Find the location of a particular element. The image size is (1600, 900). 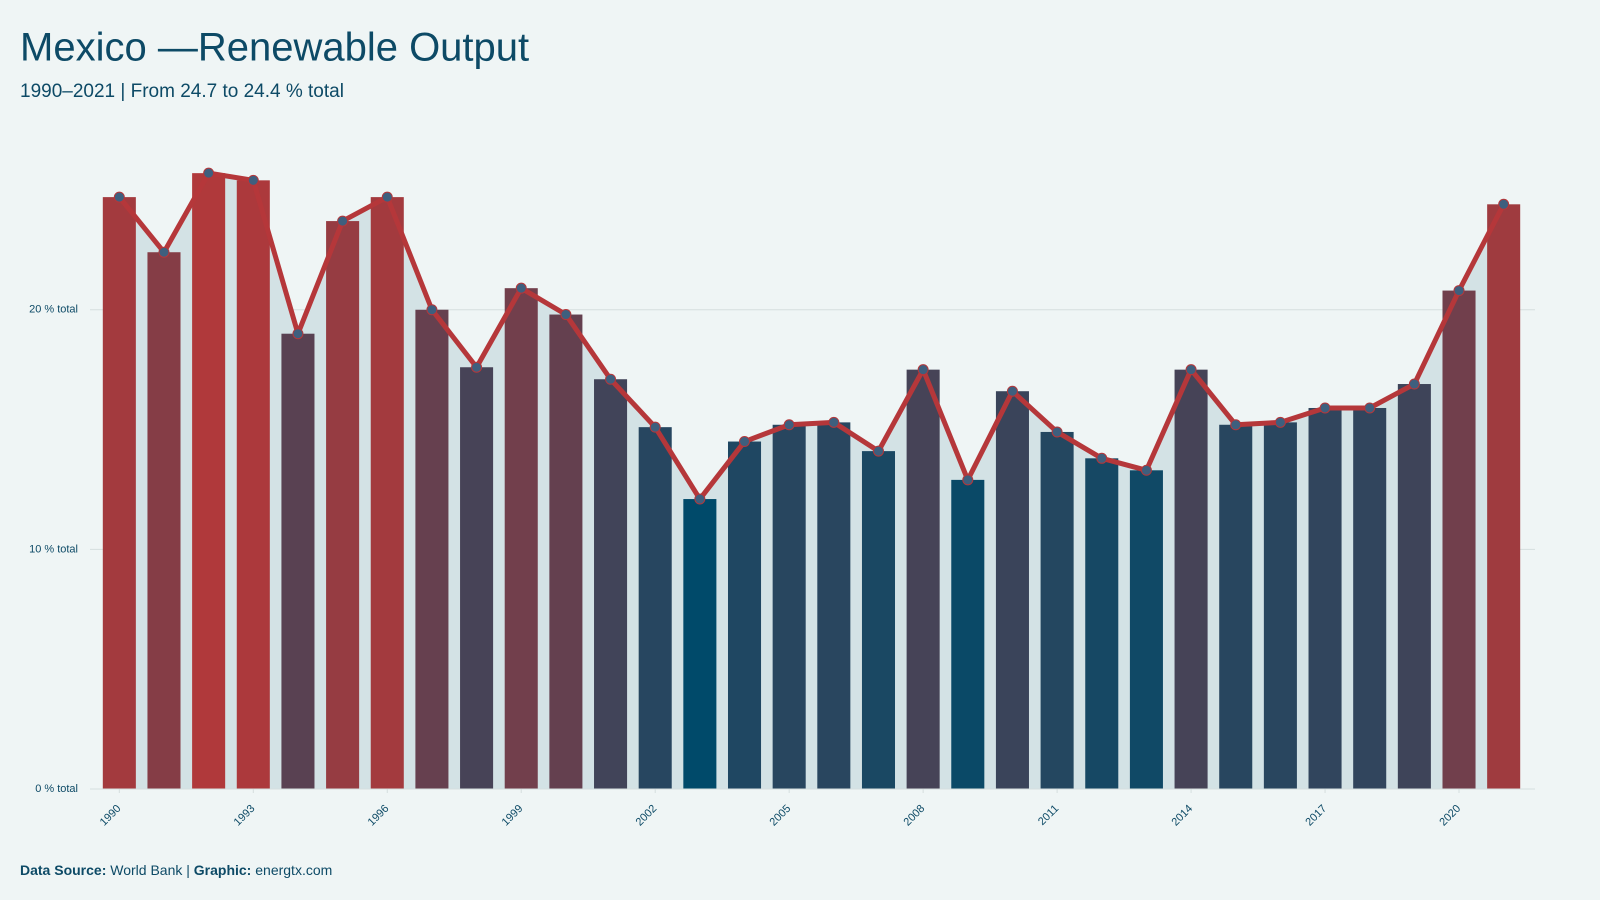

footer-graphic-label: Graphic: is located at coordinates (223, 870).